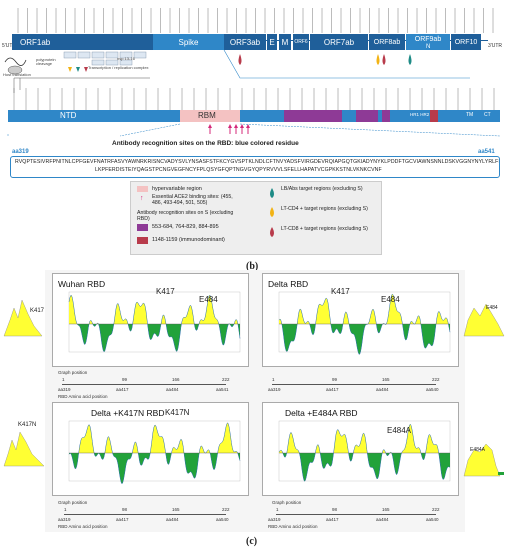  What do you see at coordinates (126, 58) in the screenshot?
I see `nsp-label: nsp 13-16` at bounding box center [126, 58].